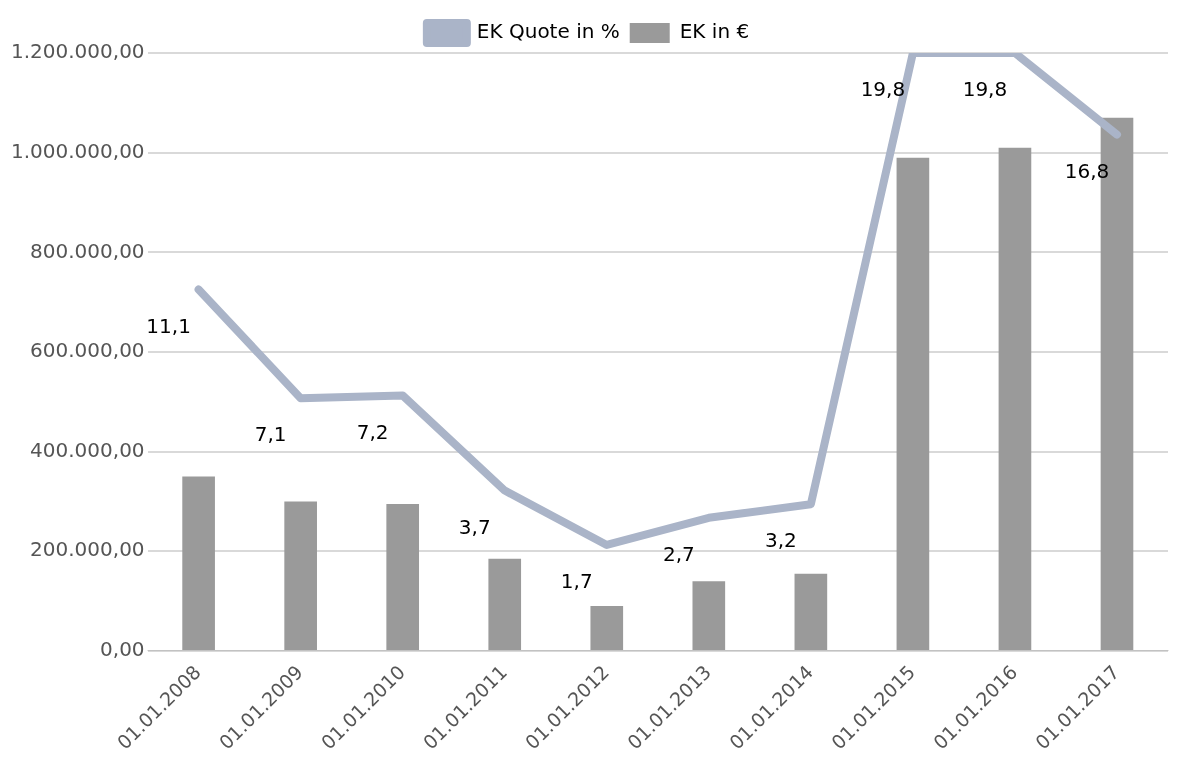 Image resolution: width=1198 pixels, height=774 pixels. I want to click on data-label: 7,2, so click(372, 431).